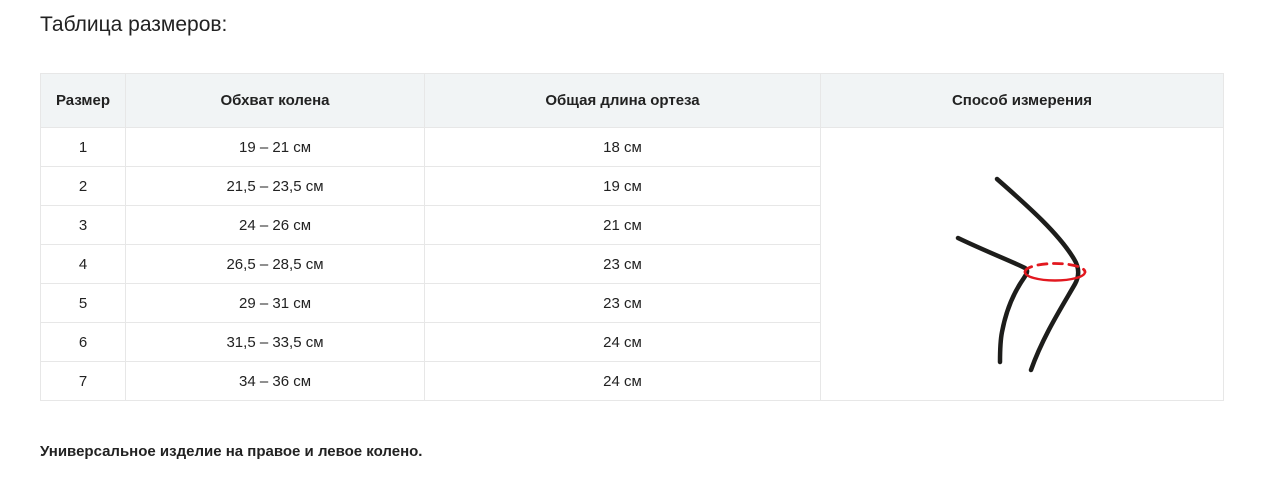 The image size is (1268, 501). Describe the element at coordinates (83, 381) in the screenshot. I see `size-cell: 7` at that location.